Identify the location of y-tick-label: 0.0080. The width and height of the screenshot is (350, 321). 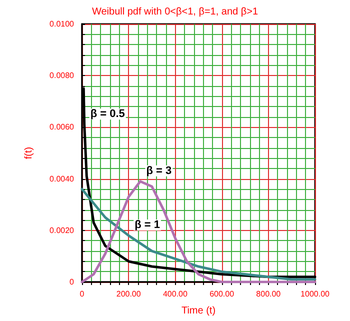
(62, 75).